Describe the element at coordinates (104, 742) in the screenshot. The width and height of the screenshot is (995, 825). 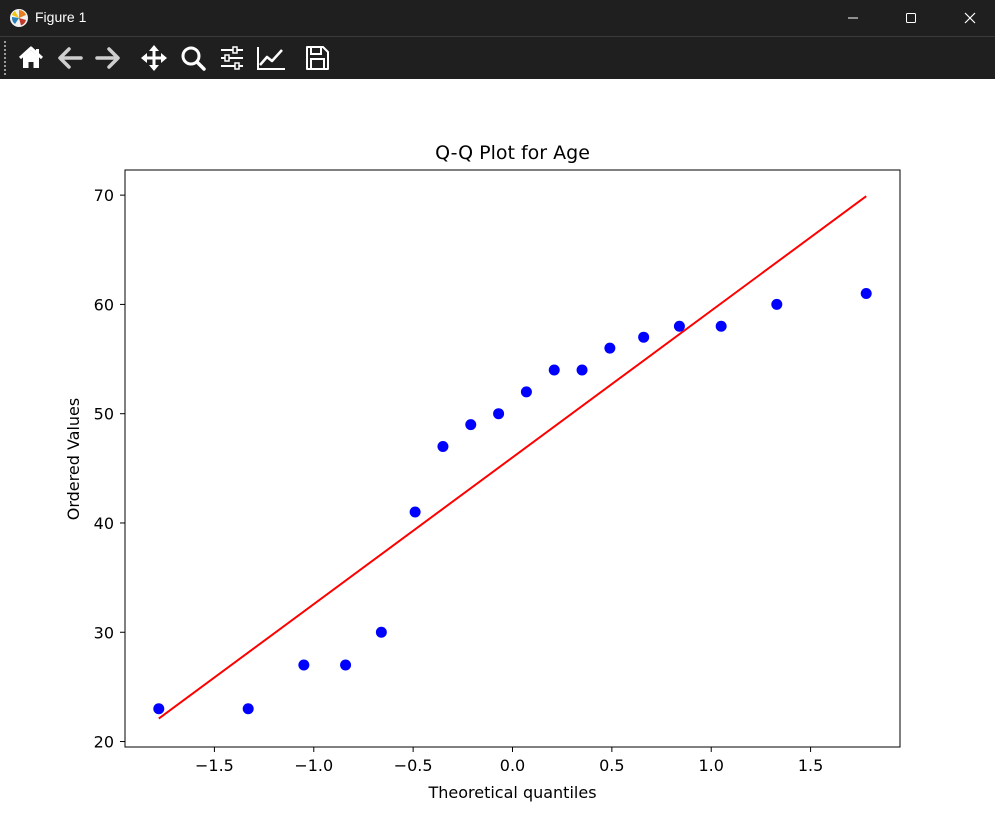
I see `y-tick-label: 20` at that location.